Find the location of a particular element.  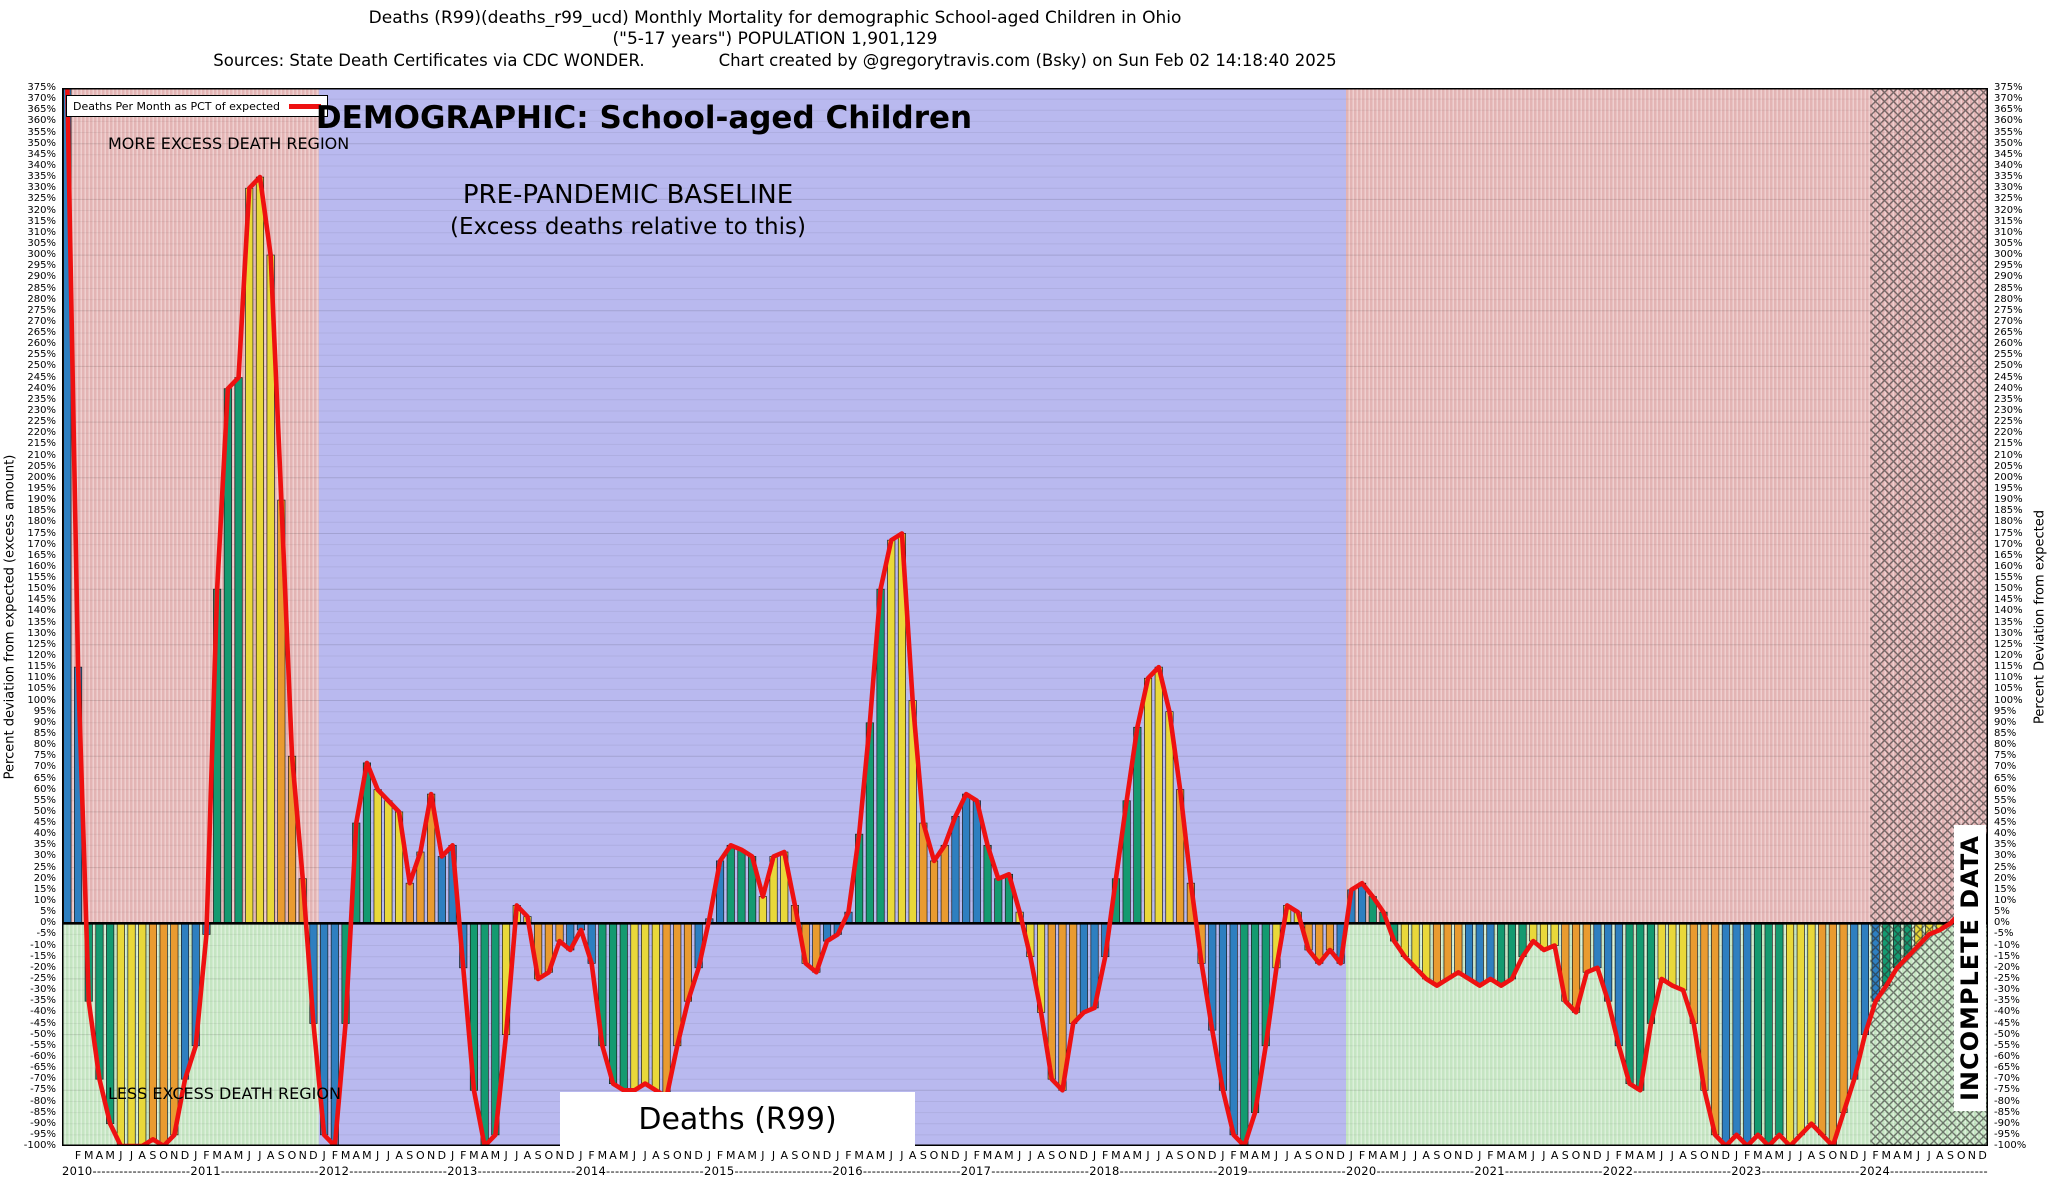

y-tick-label: -15% is located at coordinates (43, 956).